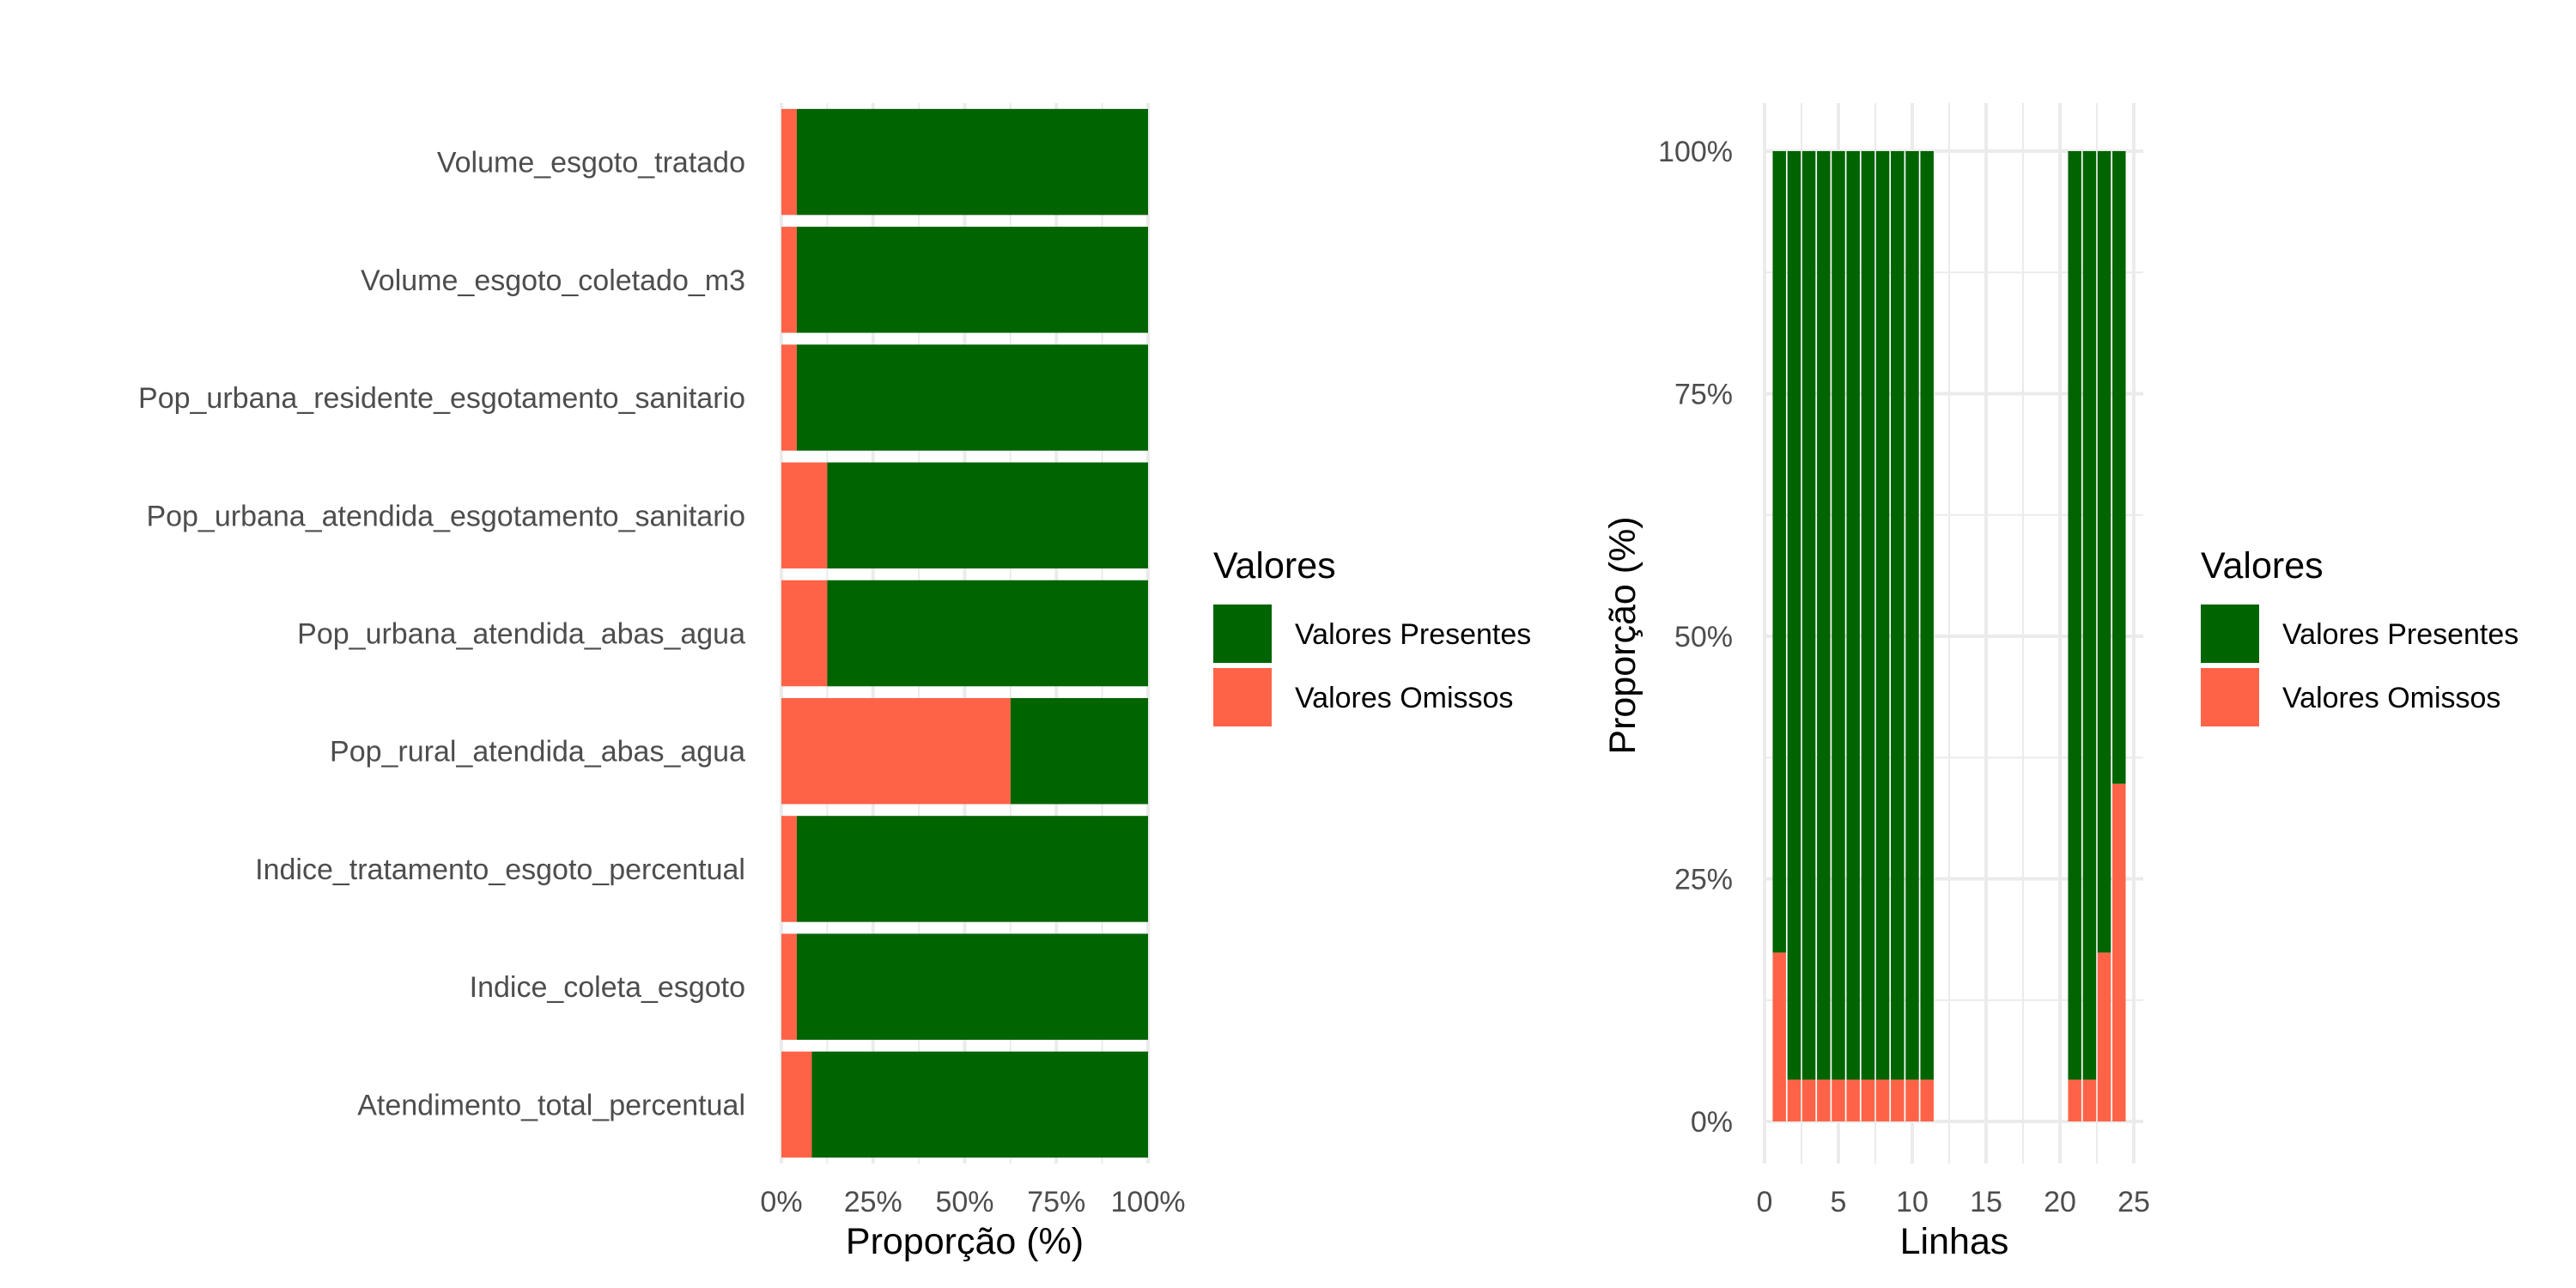  What do you see at coordinates (2262, 565) in the screenshot?
I see `chart2-legend-title: Valores` at bounding box center [2262, 565].